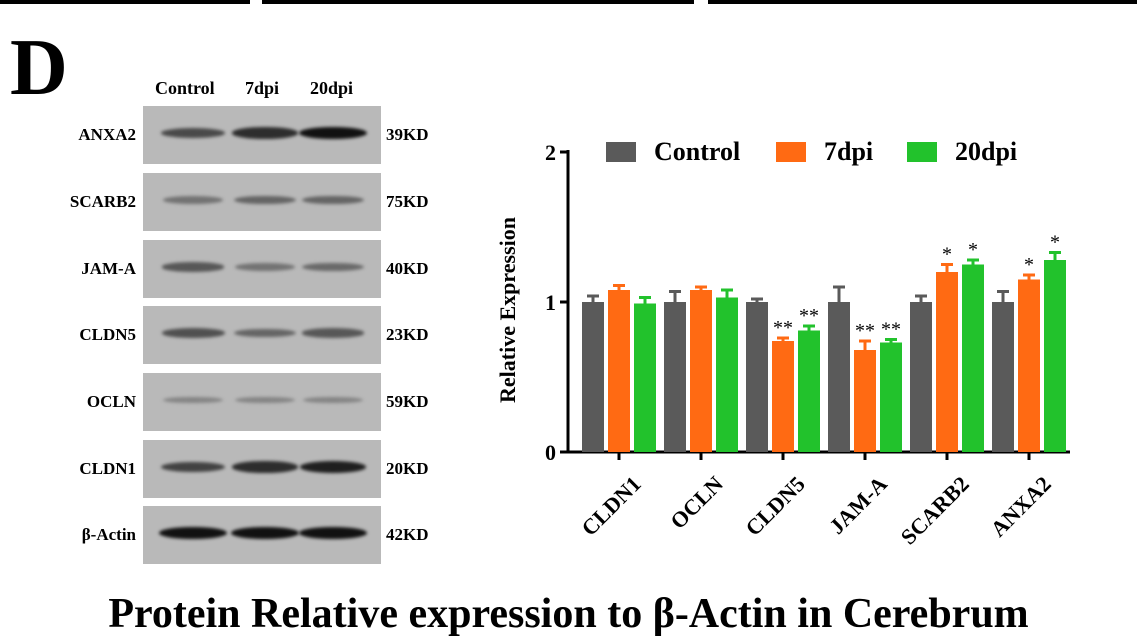 The height and width of the screenshot is (642, 1137). Describe the element at coordinates (332, 88) in the screenshot. I see `blot-col-label-20dpi: 20dpi` at that location.